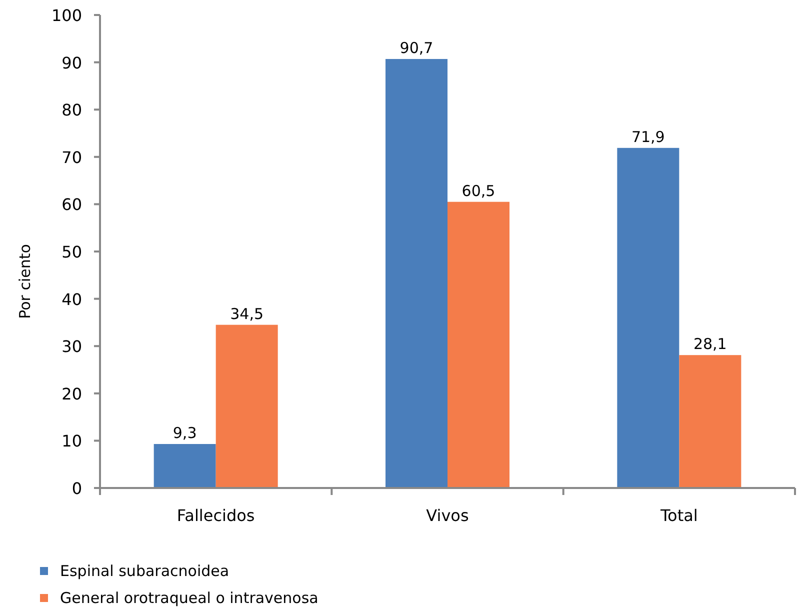 This screenshot has width=801, height=614. What do you see at coordinates (447, 515) in the screenshot?
I see `x-tick-label: Vivos` at bounding box center [447, 515].